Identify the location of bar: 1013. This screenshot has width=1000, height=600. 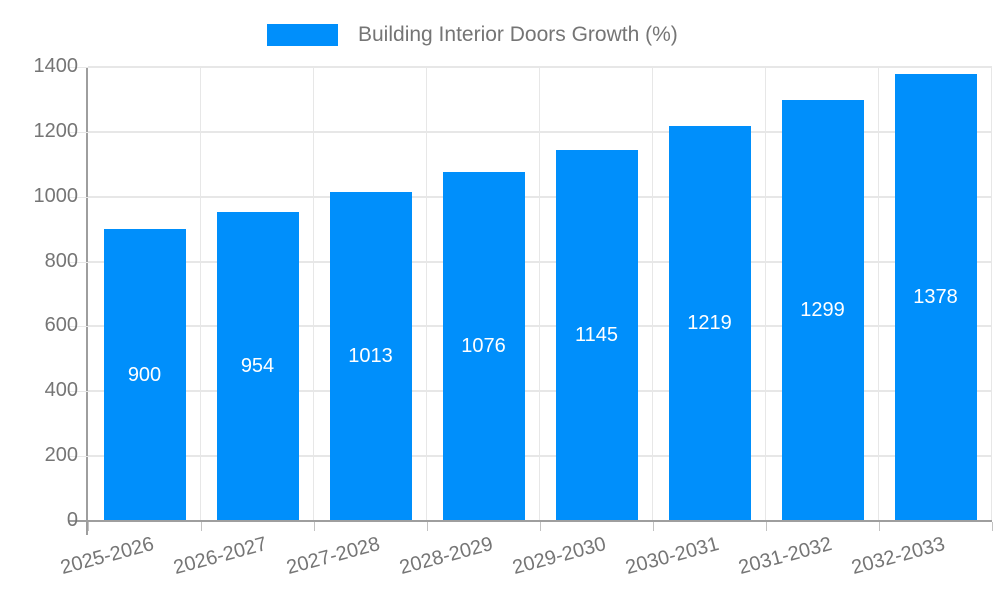
(370, 356).